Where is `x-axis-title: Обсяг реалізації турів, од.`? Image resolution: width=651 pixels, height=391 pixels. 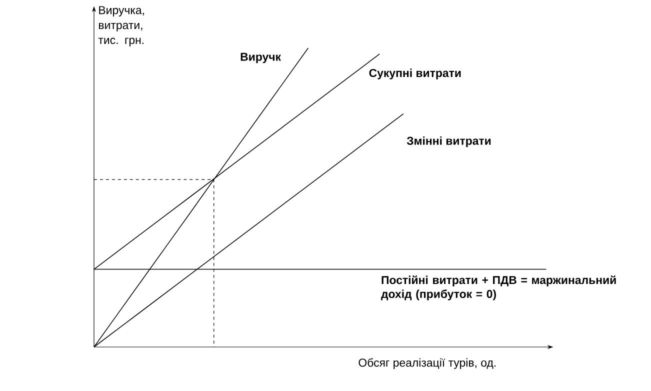
x-axis-title: Обсяг реалізації турів, од. is located at coordinates (427, 363).